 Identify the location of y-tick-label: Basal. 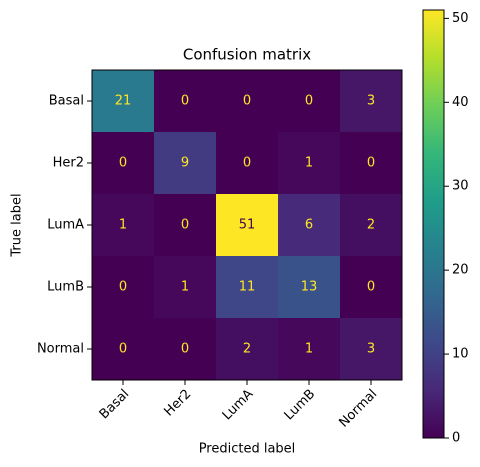
(66, 101).